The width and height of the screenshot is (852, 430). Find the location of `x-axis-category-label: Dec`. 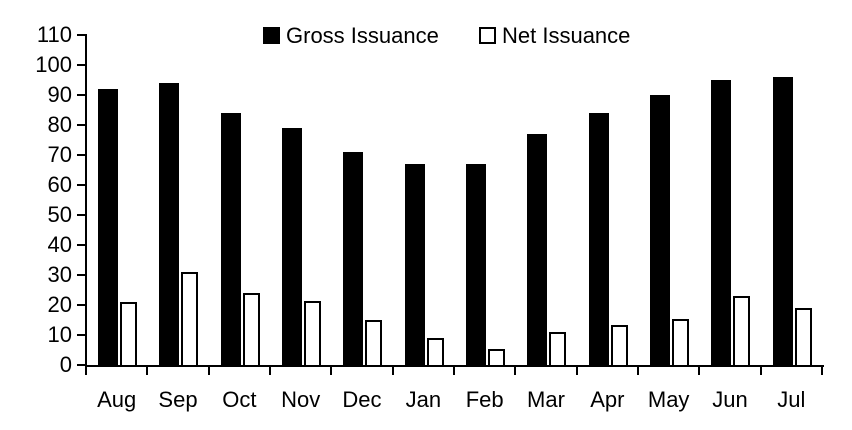

x-axis-category-label: Dec is located at coordinates (362, 399).